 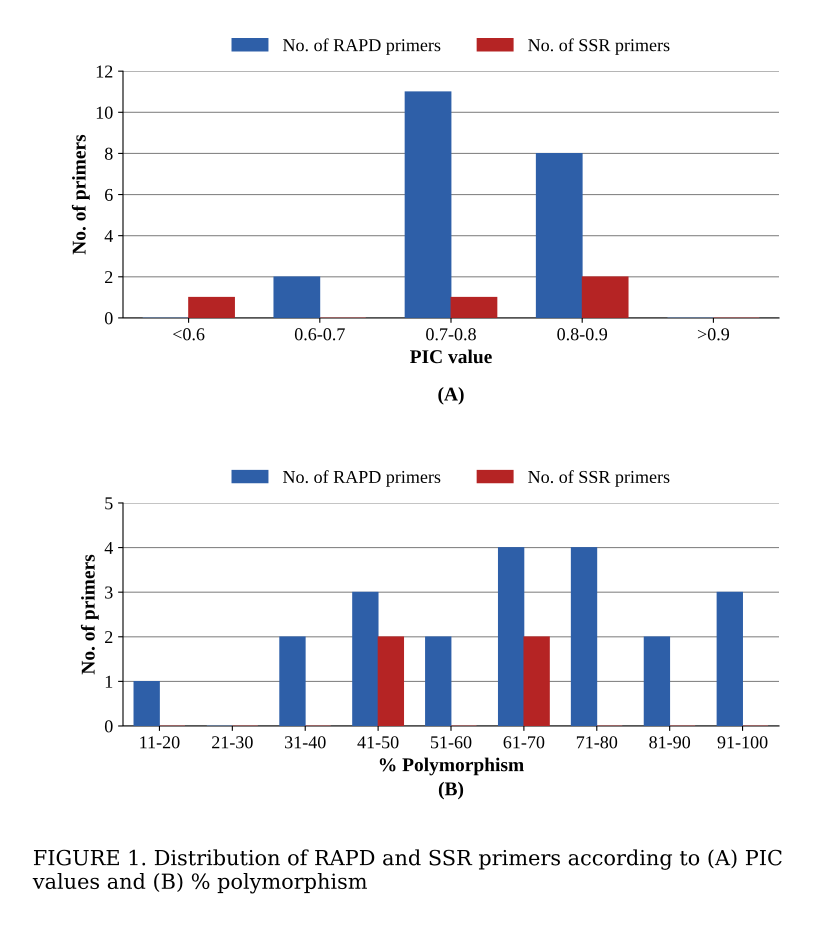 What do you see at coordinates (305, 742) in the screenshot?
I see `x-tick-label: 31-40` at bounding box center [305, 742].